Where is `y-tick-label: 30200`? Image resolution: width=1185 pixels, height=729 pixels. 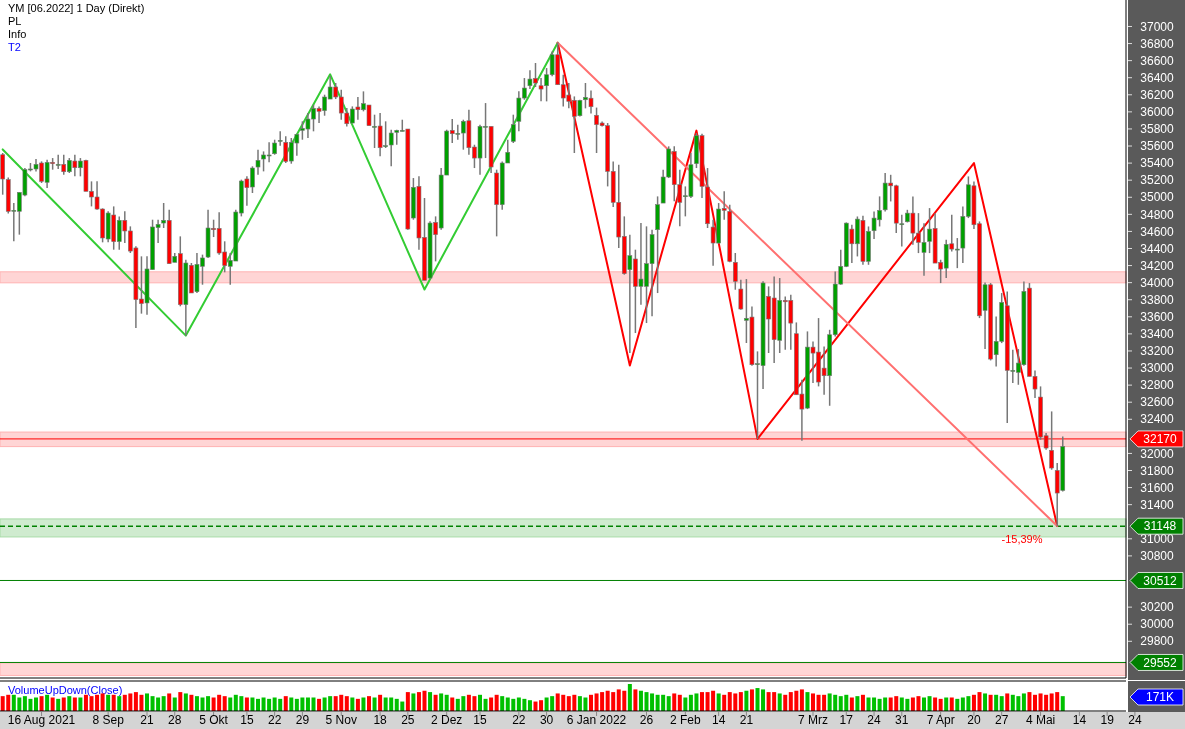
y-tick-label: 30200 is located at coordinates (1157, 607).